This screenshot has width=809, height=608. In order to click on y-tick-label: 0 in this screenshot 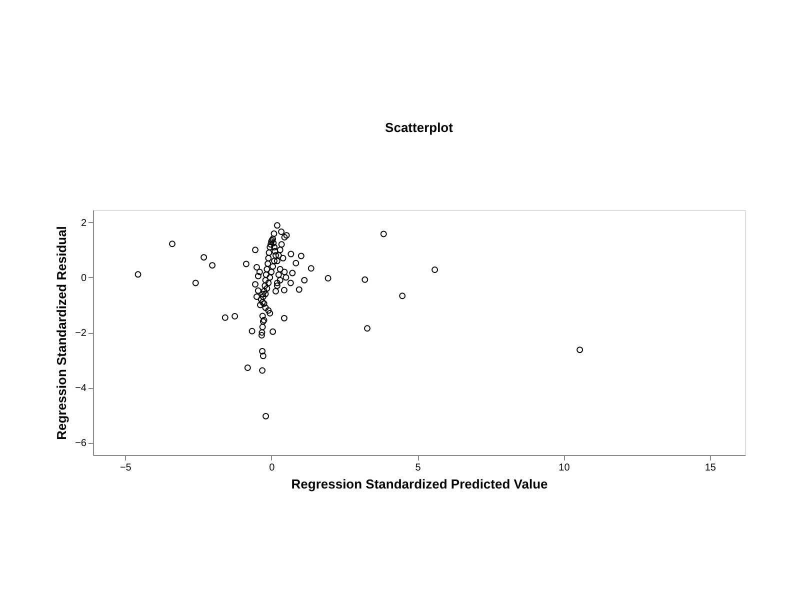, I will do `click(83, 278)`.